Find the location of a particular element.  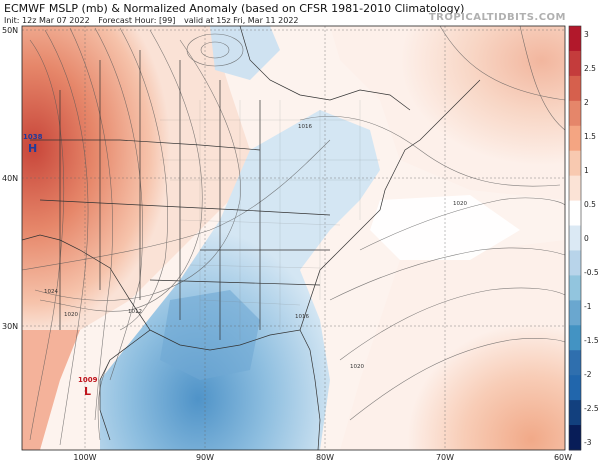

lat-label-30n: 30N is located at coordinates (10, 326).